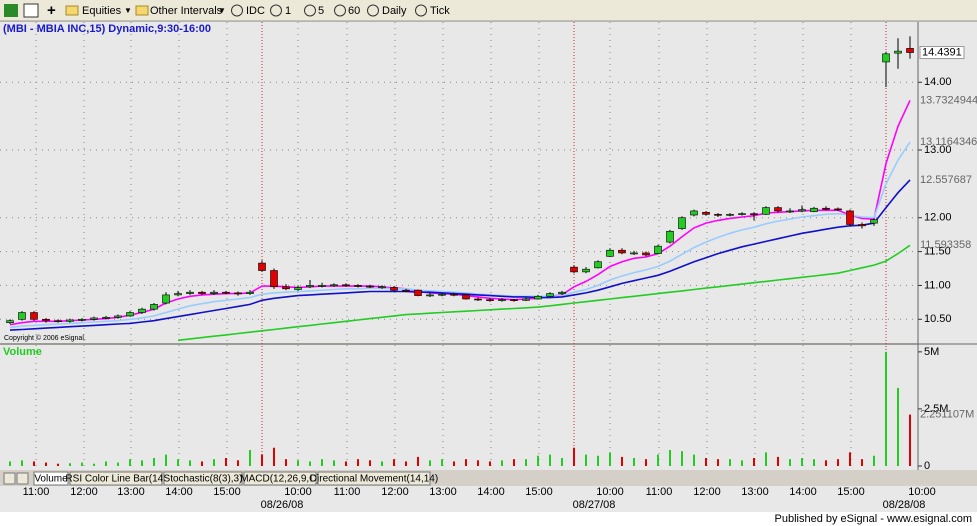 This screenshot has width=977, height=526. Describe the element at coordinates (22, 352) in the screenshot. I see `volume-label: Volume` at that location.